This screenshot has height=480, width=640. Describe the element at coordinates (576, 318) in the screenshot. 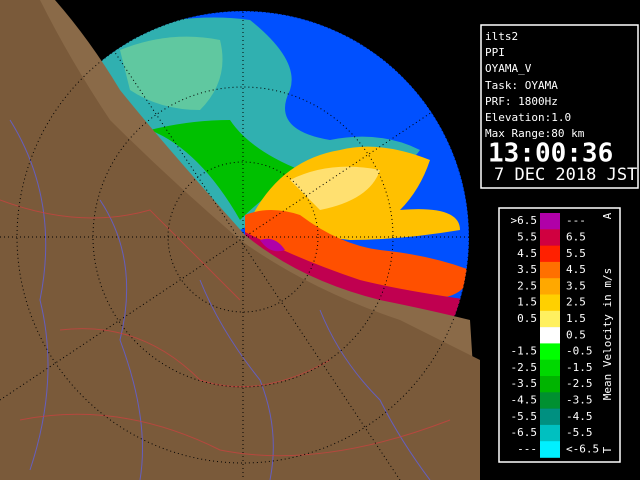

I see `legend-right-label: 1.5` at that location.